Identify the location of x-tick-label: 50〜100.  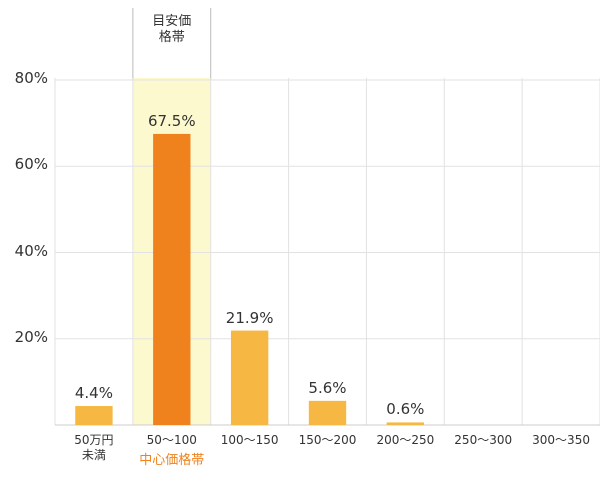
(171, 440).